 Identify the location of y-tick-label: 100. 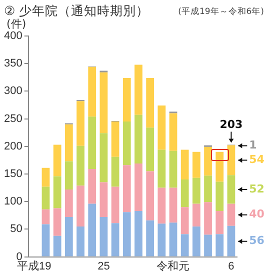
(13, 202).